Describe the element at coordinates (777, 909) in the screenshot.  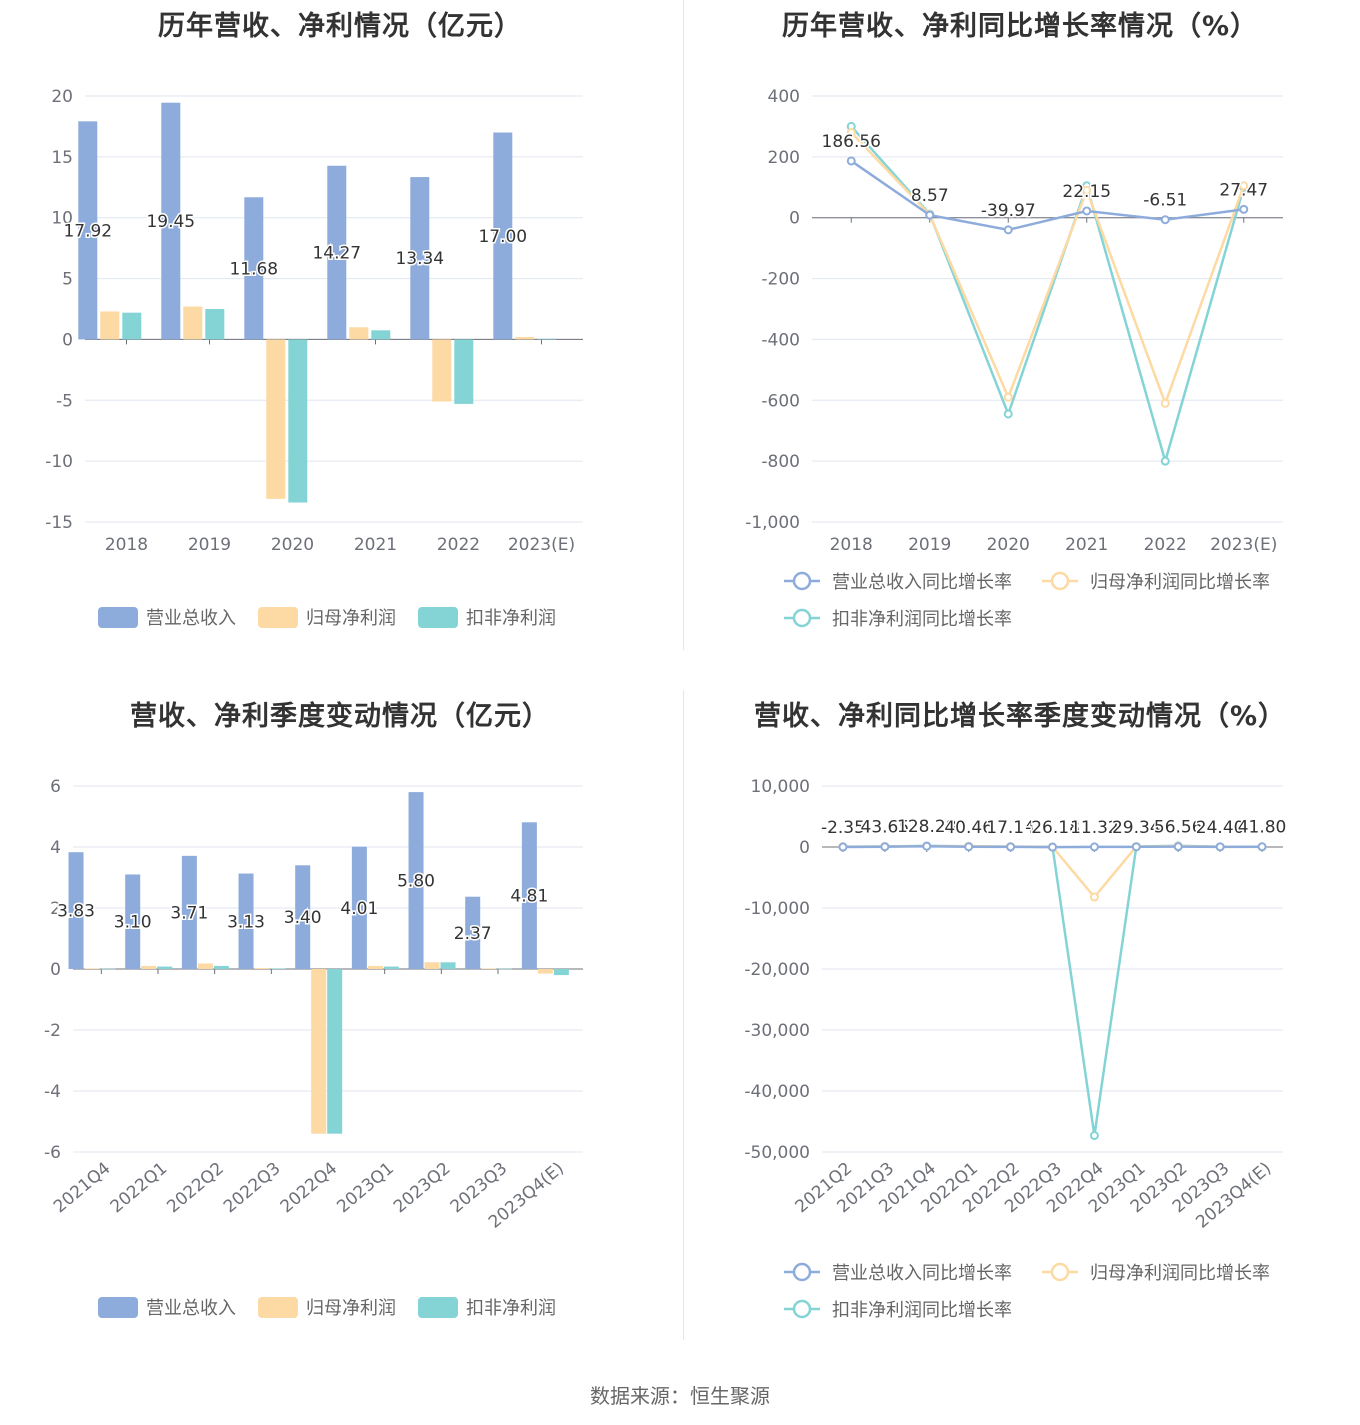
I see `y-tick-label: -10,000` at that location.